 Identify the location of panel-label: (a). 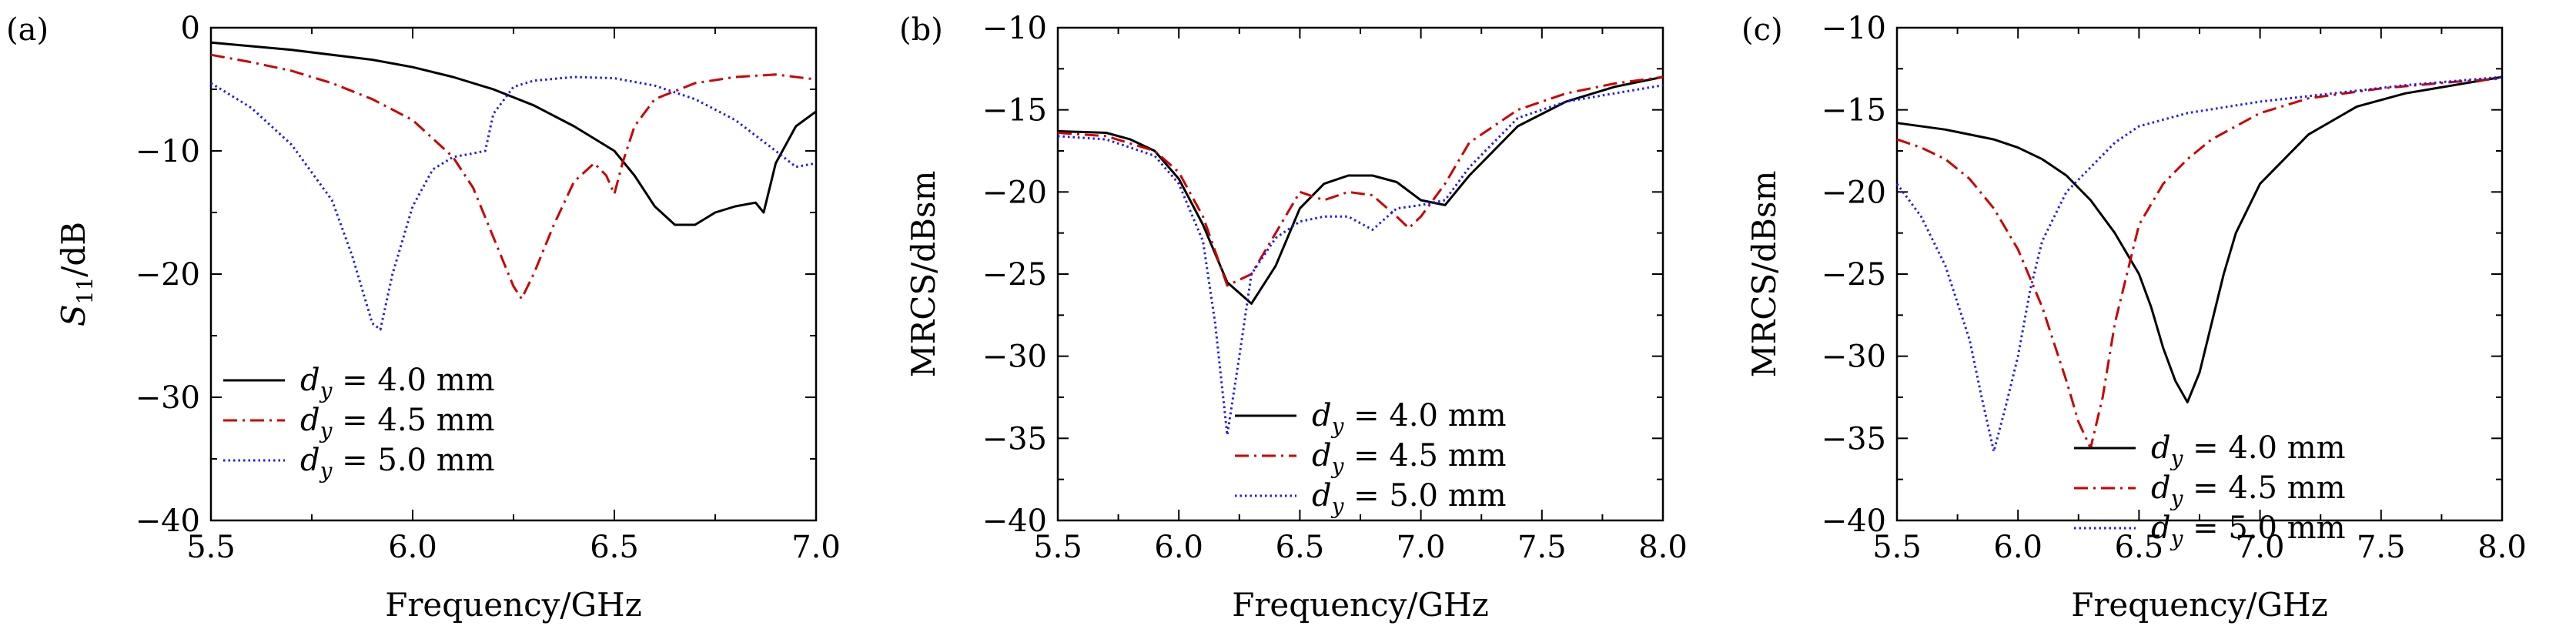
(28, 30).